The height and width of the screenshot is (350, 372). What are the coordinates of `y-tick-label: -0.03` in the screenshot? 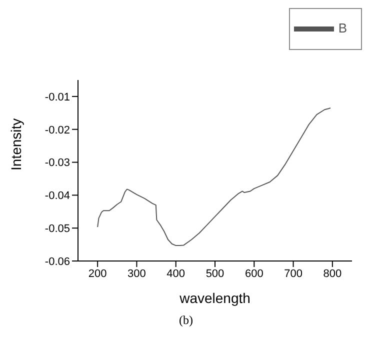 It's located at (57, 163).